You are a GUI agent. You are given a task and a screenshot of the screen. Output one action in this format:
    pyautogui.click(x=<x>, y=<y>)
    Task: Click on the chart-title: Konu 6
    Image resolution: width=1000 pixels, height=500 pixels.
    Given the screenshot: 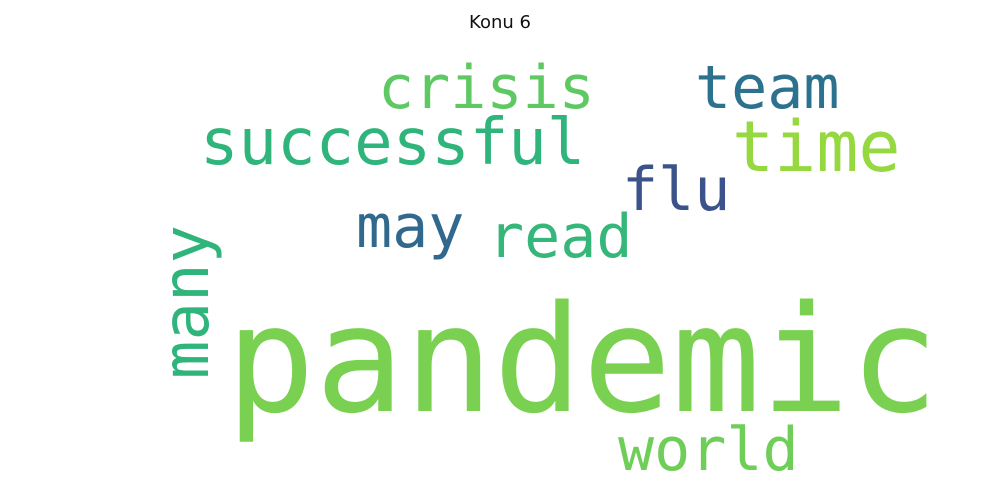 What is the action you would take?
    pyautogui.click(x=500, y=22)
    